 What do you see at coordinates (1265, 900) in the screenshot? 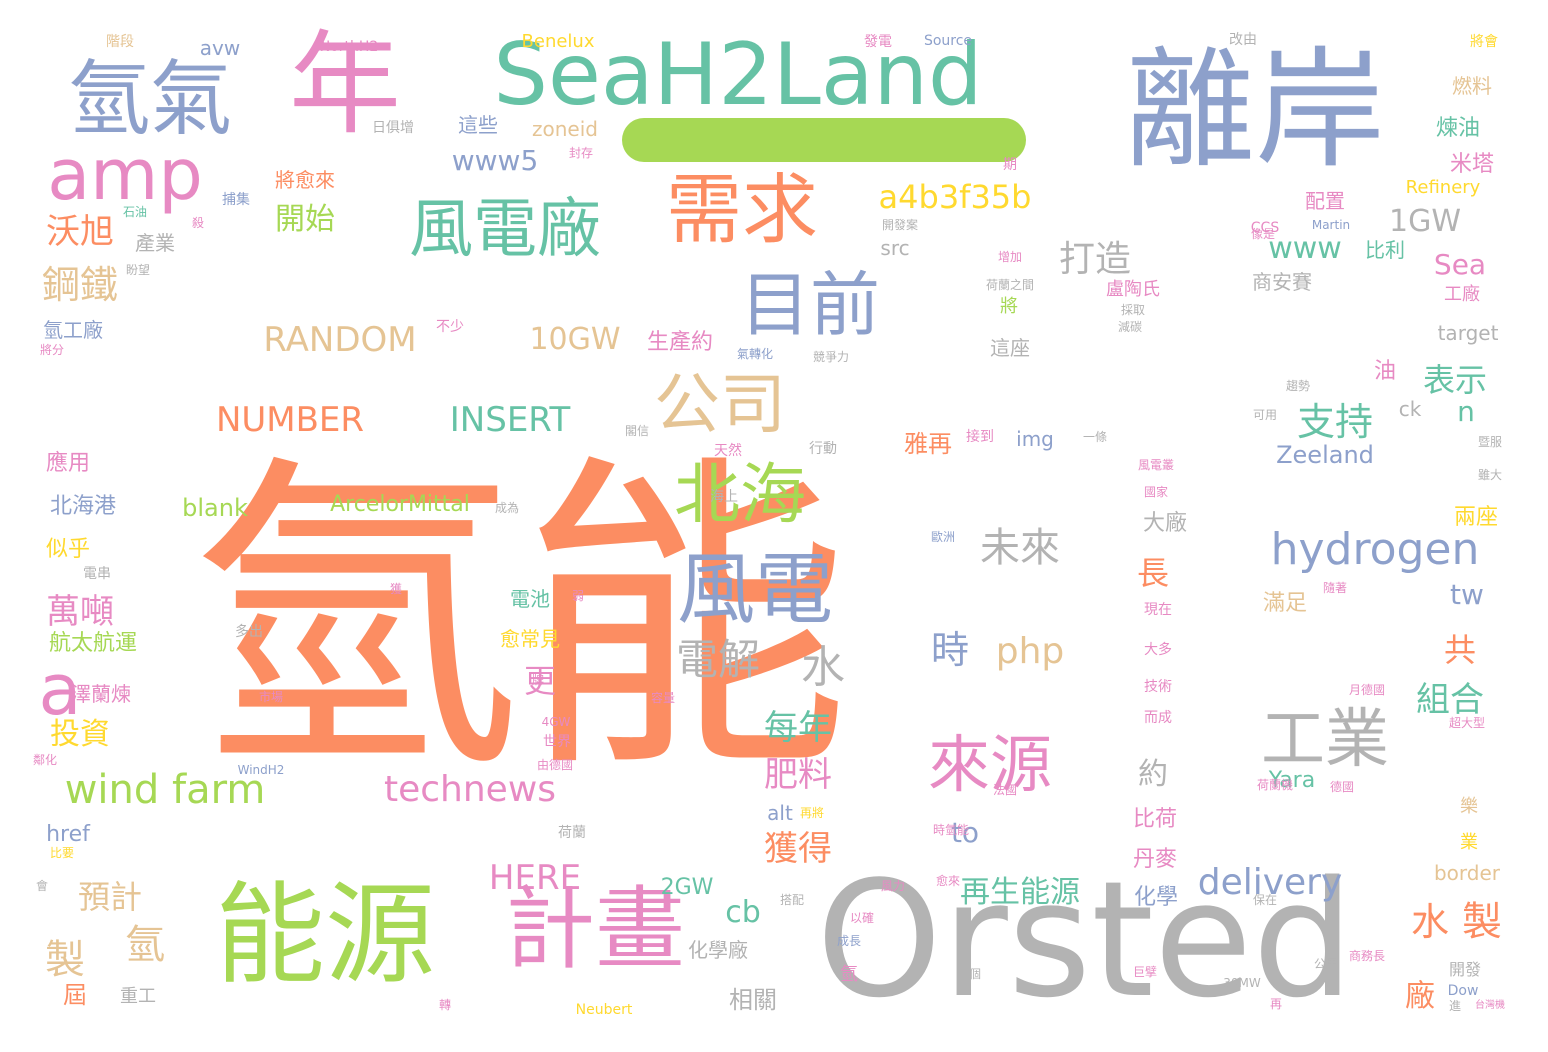
I see `cloud-word: 保在` at bounding box center [1265, 900].